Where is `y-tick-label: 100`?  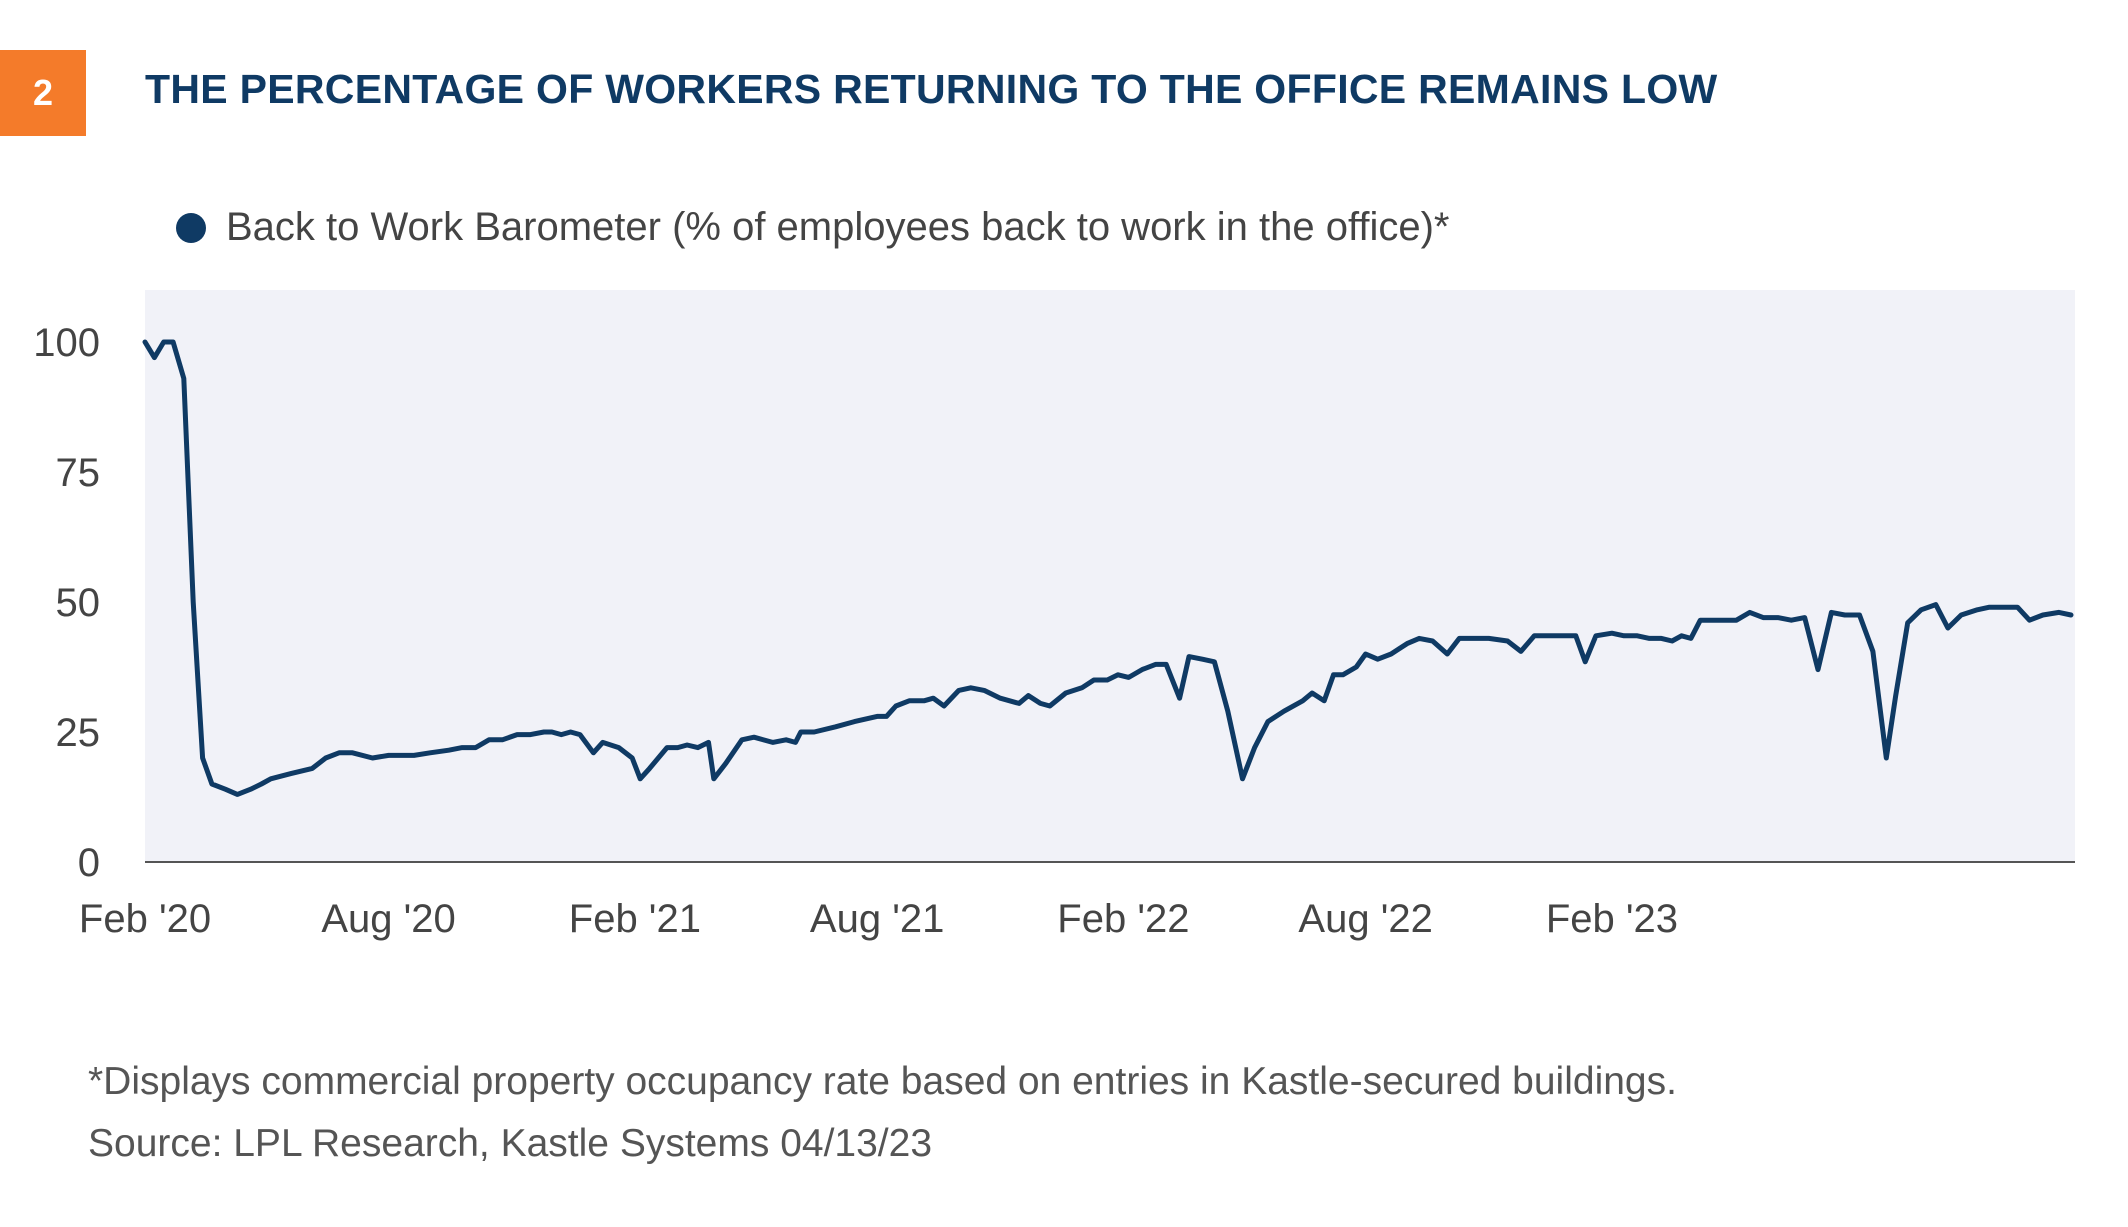
y-tick-label: 100 is located at coordinates (66, 343).